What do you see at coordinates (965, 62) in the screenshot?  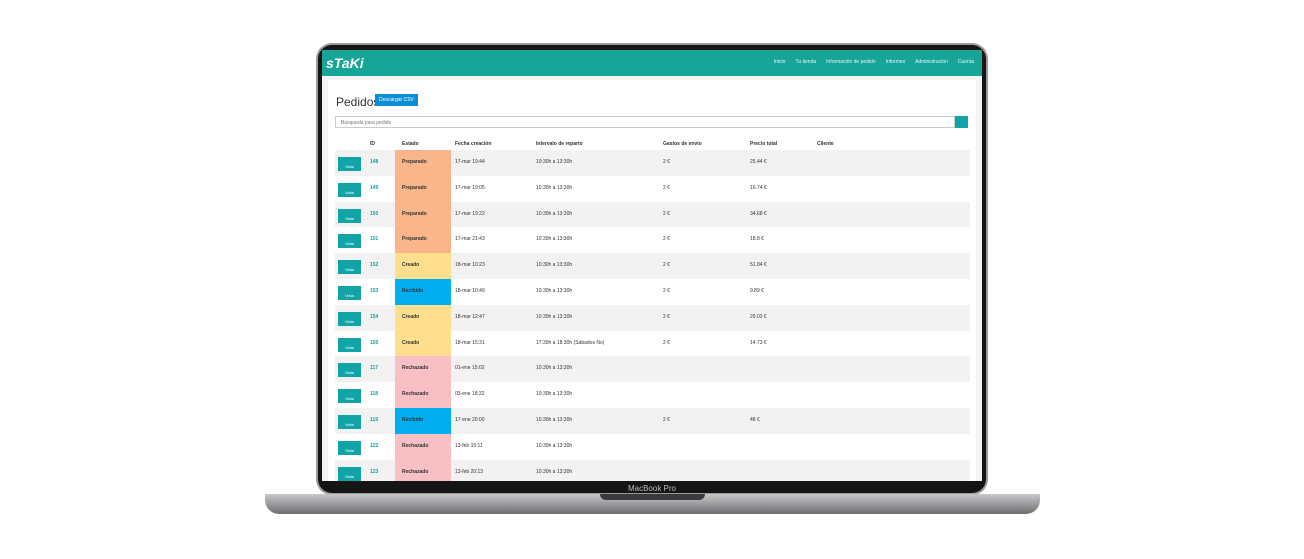 I see `nav-link: Cuenta` at bounding box center [965, 62].